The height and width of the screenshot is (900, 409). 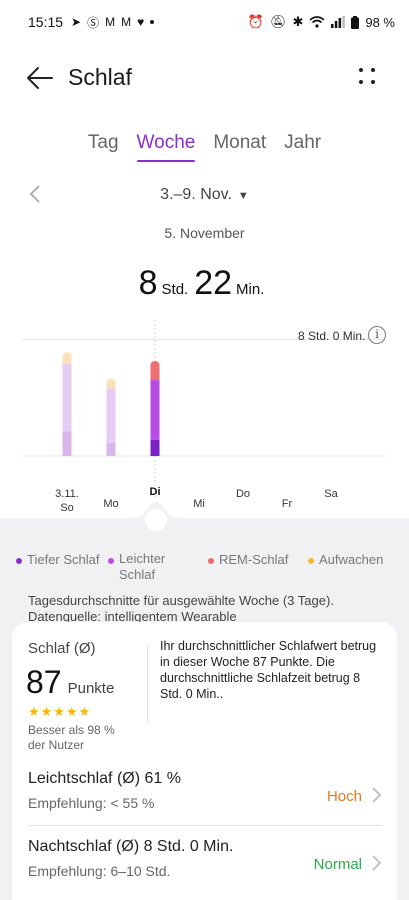 I want to click on selected-duration: 8 Std. 22 Min., so click(x=204, y=283).